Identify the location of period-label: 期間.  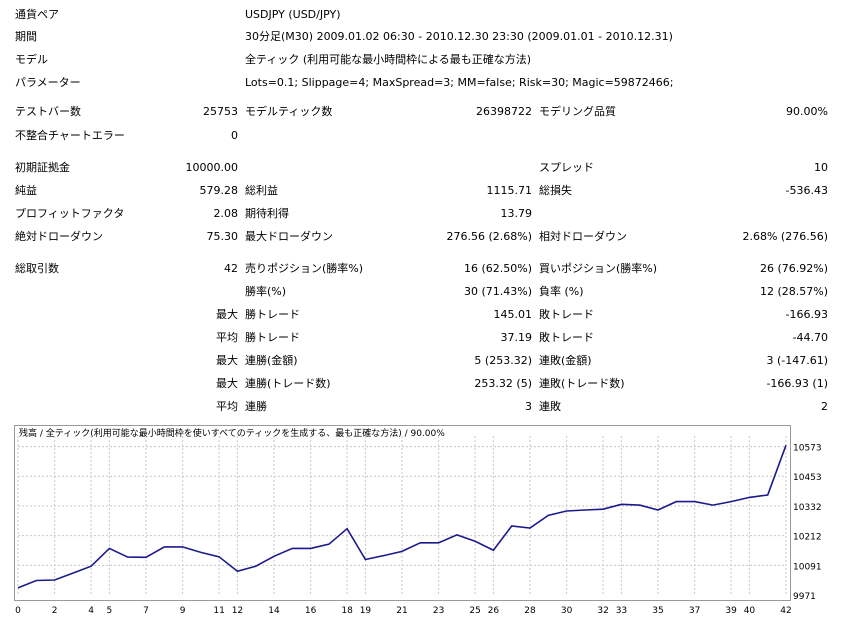
(26, 36).